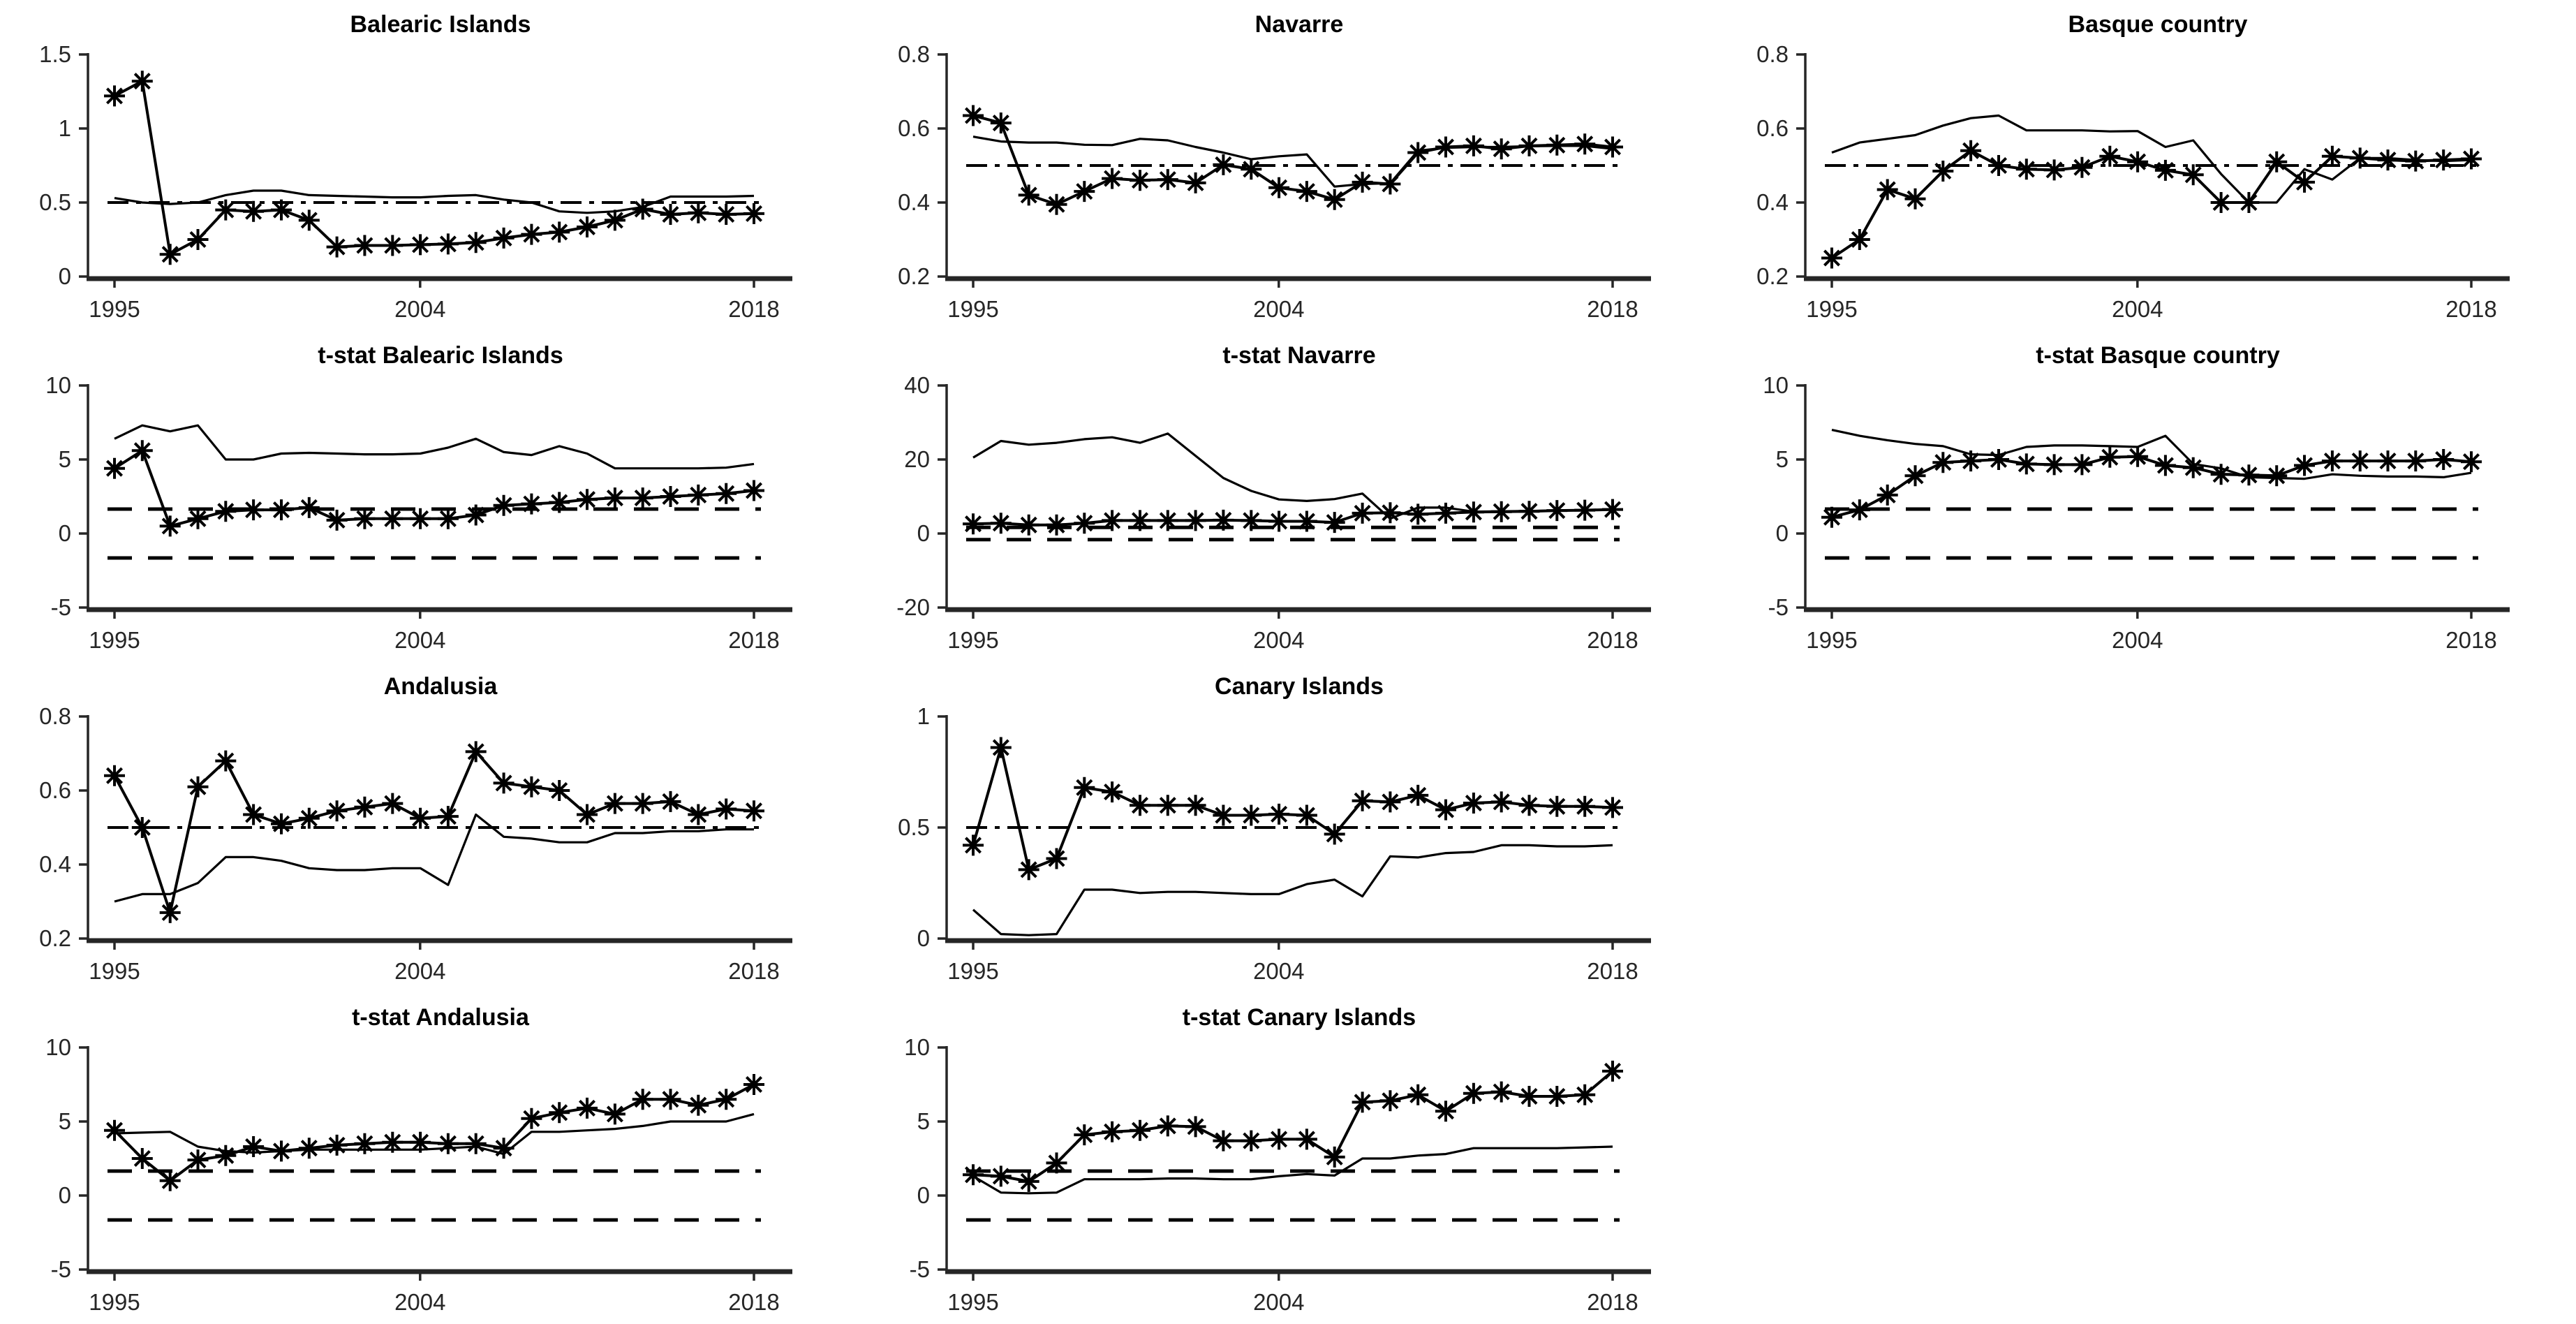  I want to click on subplot-t-stat-andalusia: t-stat Andalusia -5 0 5 10 1995 2004 2018, so click(429, 1158).